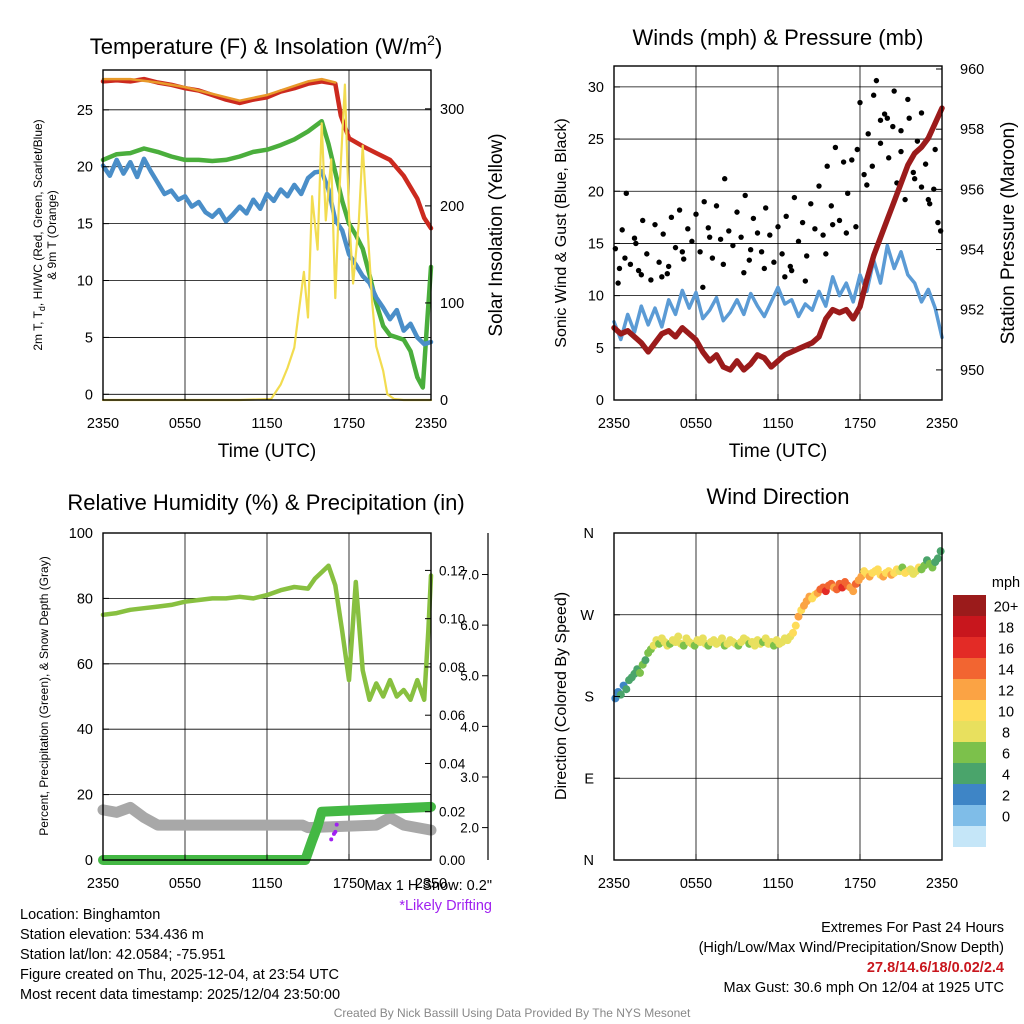 The image size is (1024, 1024). Describe the element at coordinates (267, 451) in the screenshot. I see `temperature-x-axis-label: Time (UTC)` at that location.